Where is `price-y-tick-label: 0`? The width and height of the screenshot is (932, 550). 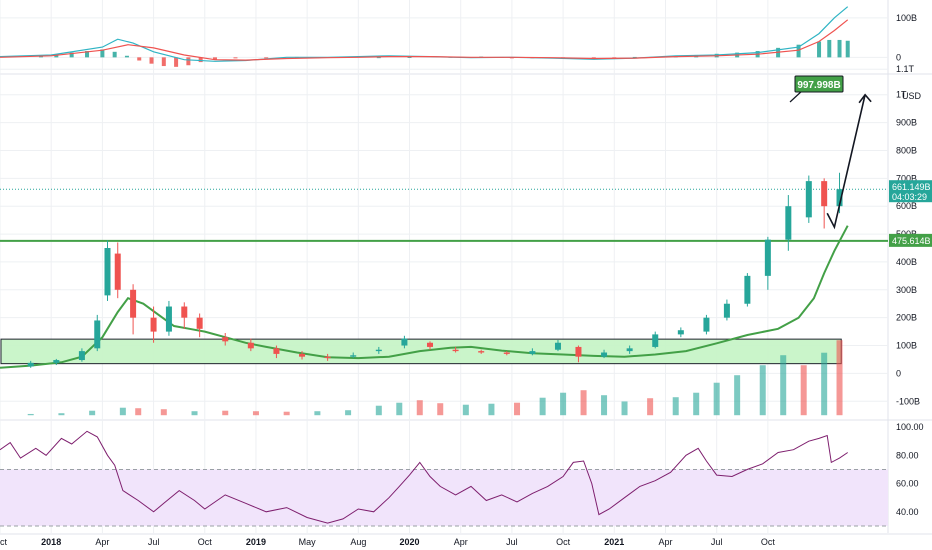 price-y-tick-label: 0 is located at coordinates (898, 373).